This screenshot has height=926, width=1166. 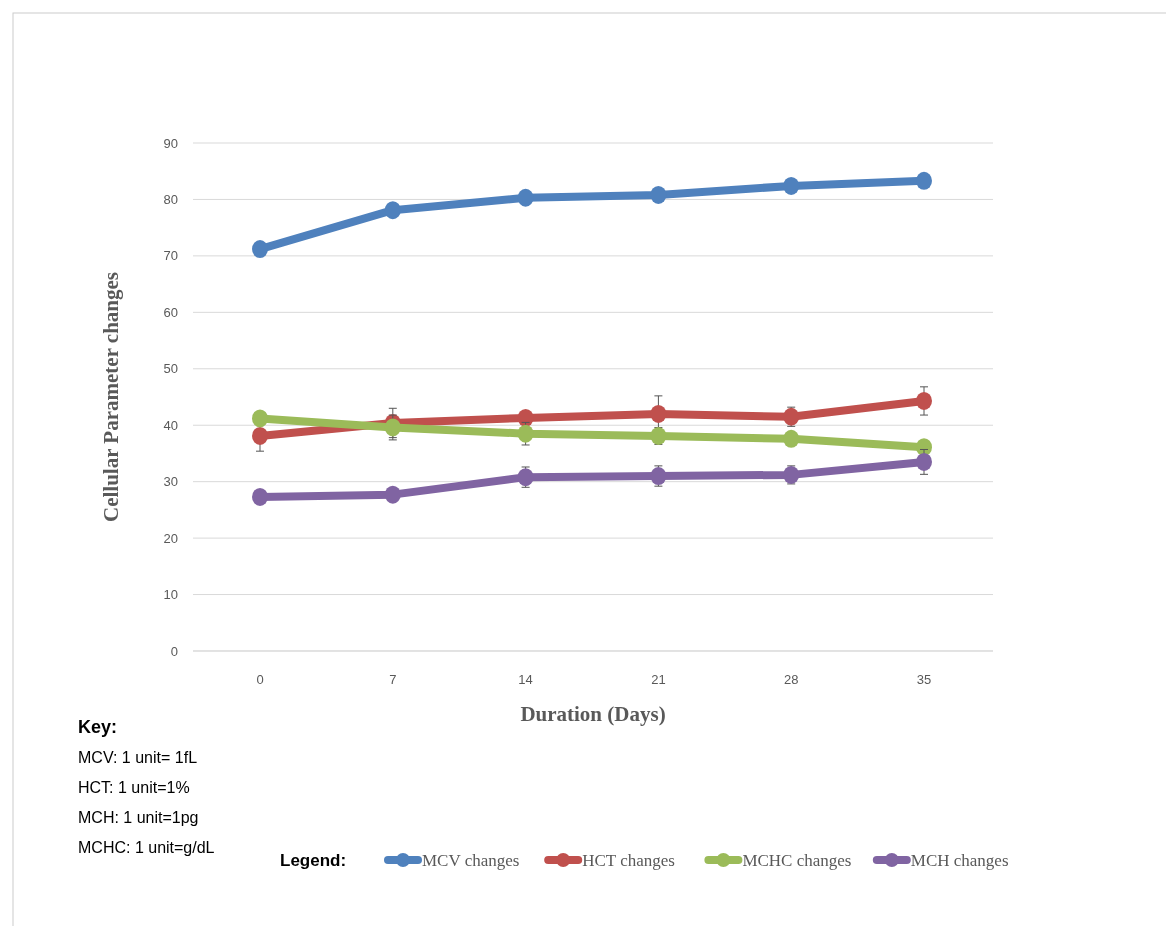 I want to click on text: HCT: 1 unit=1%, so click(x=134, y=787).